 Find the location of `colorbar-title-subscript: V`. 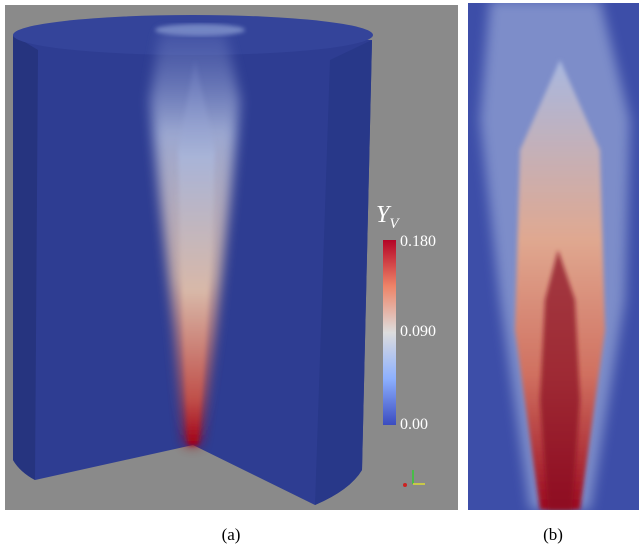

colorbar-title-subscript: V is located at coordinates (394, 224).